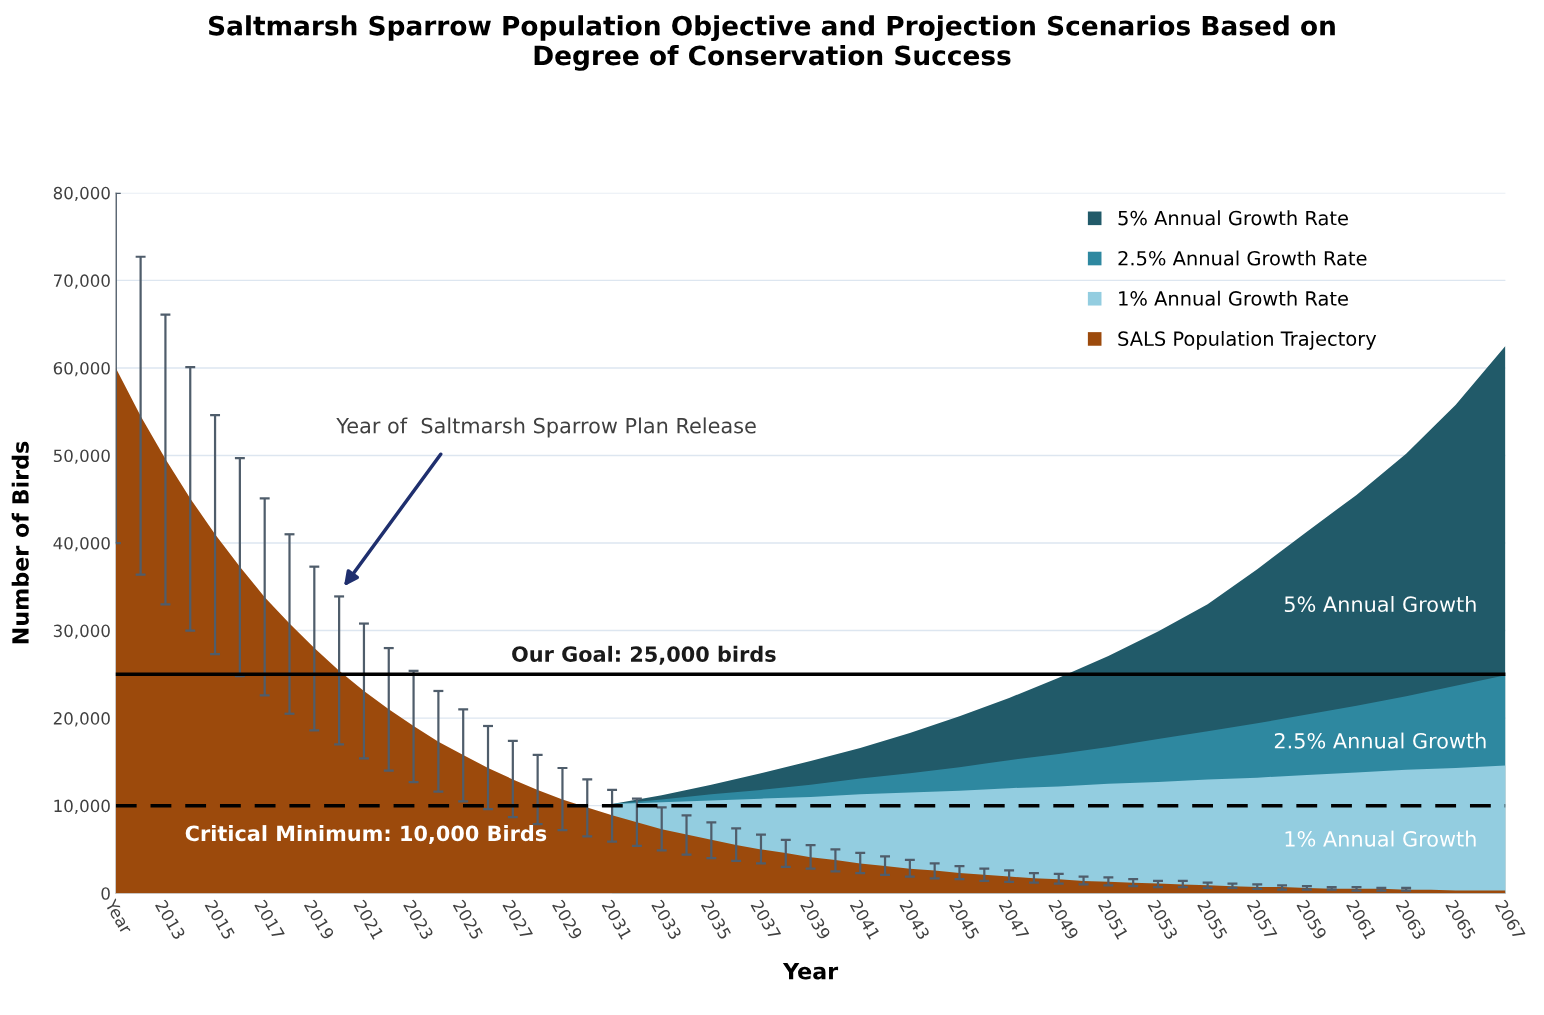  What do you see at coordinates (546, 427) in the screenshot?
I see `annotation: Year of Saltmarsh Sparrow Plan Release` at bounding box center [546, 427].